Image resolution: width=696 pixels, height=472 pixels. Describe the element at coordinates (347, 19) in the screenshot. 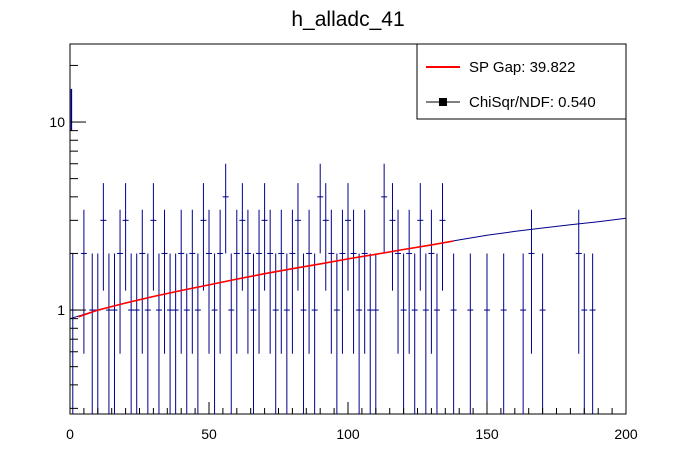

I see `chart-title: h_alladc_41` at that location.